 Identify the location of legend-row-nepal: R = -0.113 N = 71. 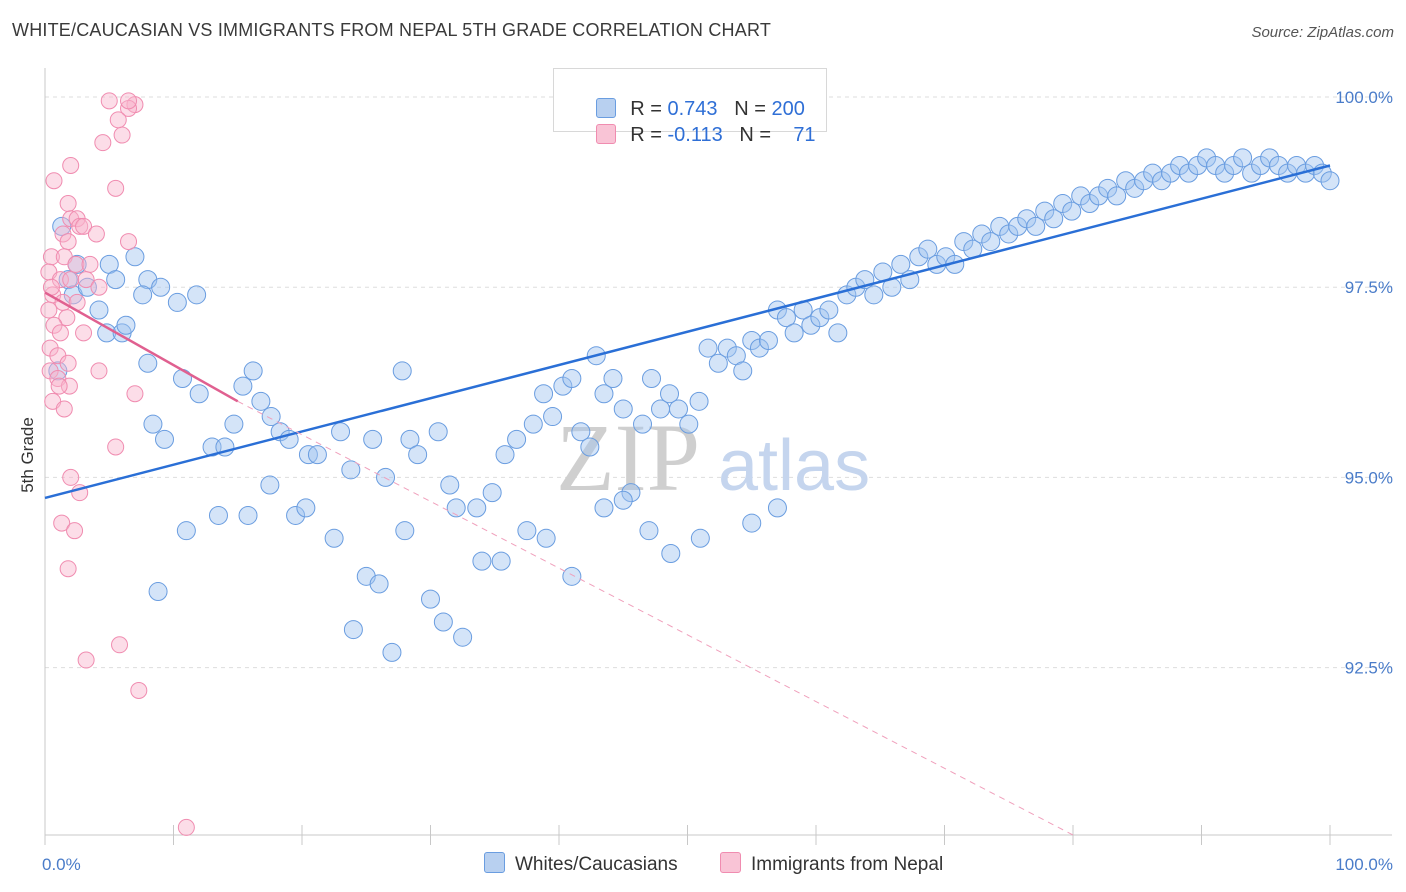
(695, 123).